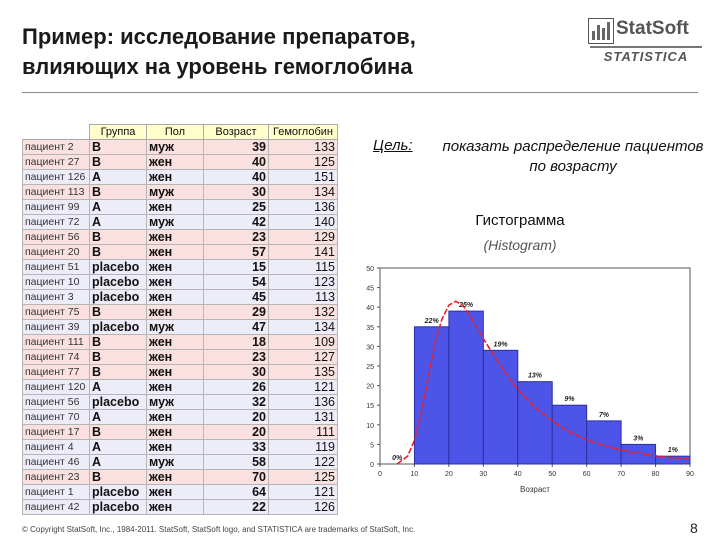 This screenshot has width=720, height=540. What do you see at coordinates (236, 297) in the screenshot?
I see `age-cell: 45` at bounding box center [236, 297].